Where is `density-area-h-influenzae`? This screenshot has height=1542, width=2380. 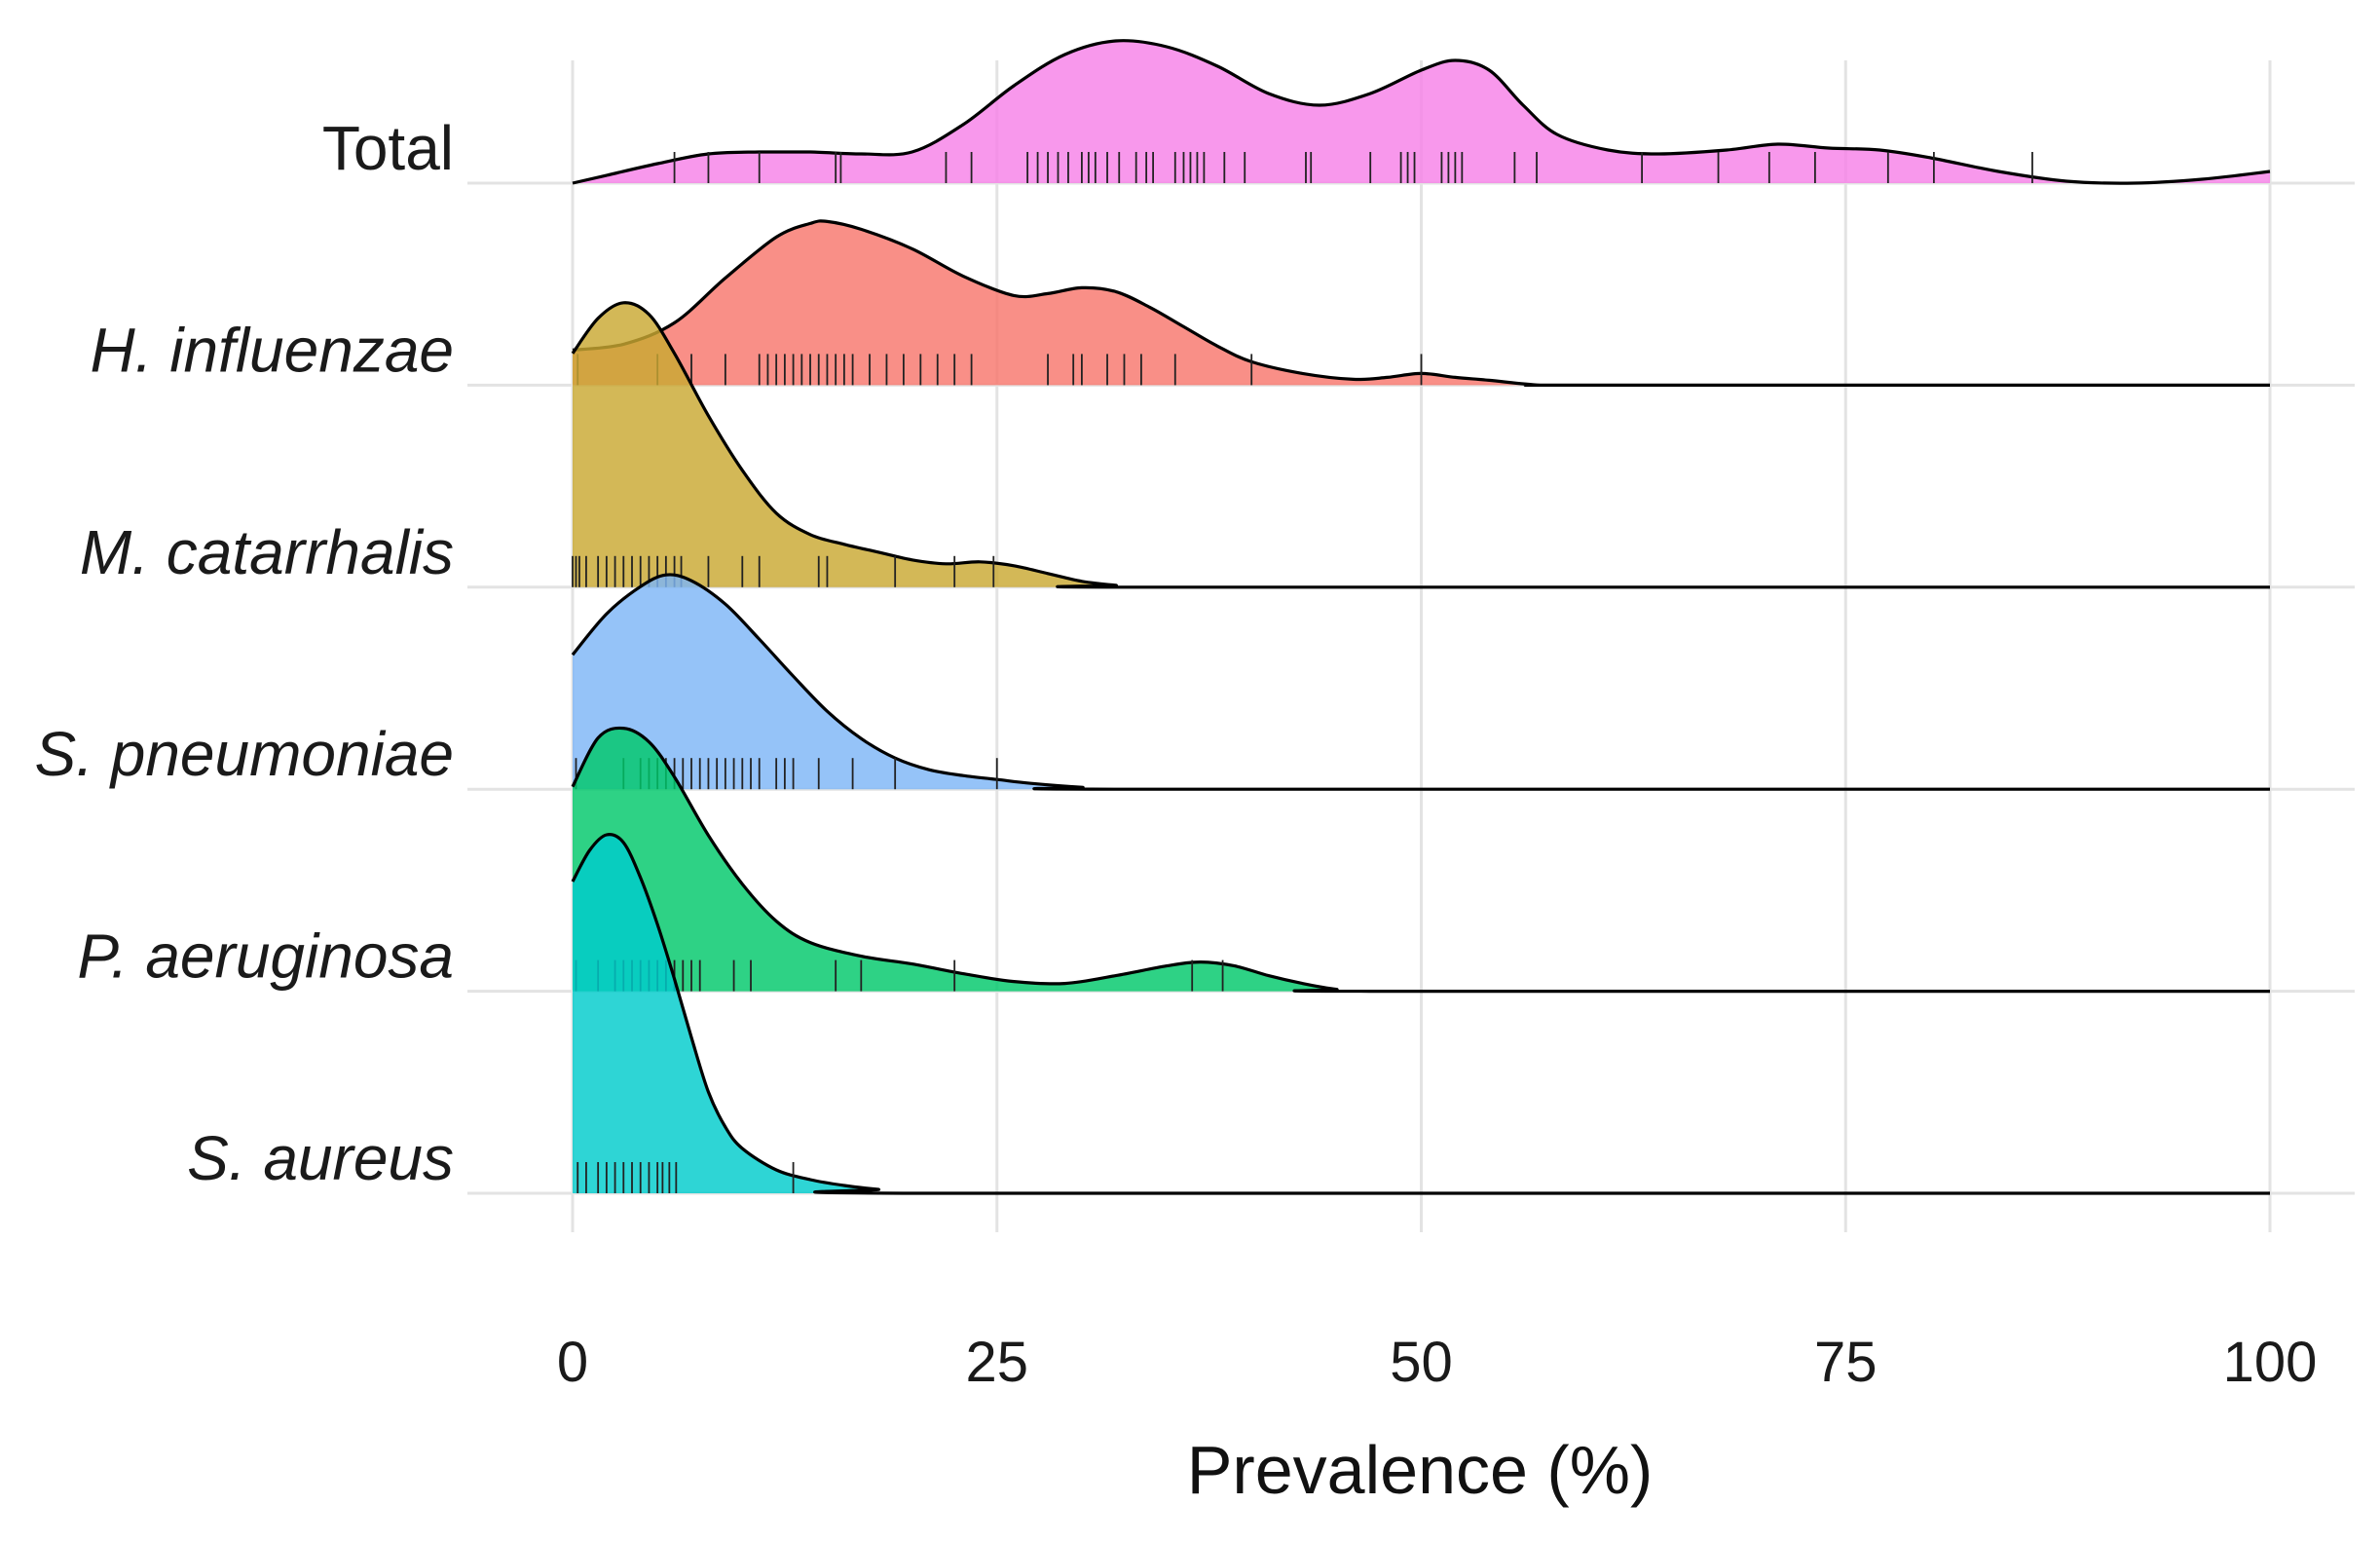
density-area-h-influenzae is located at coordinates (1421, 303).